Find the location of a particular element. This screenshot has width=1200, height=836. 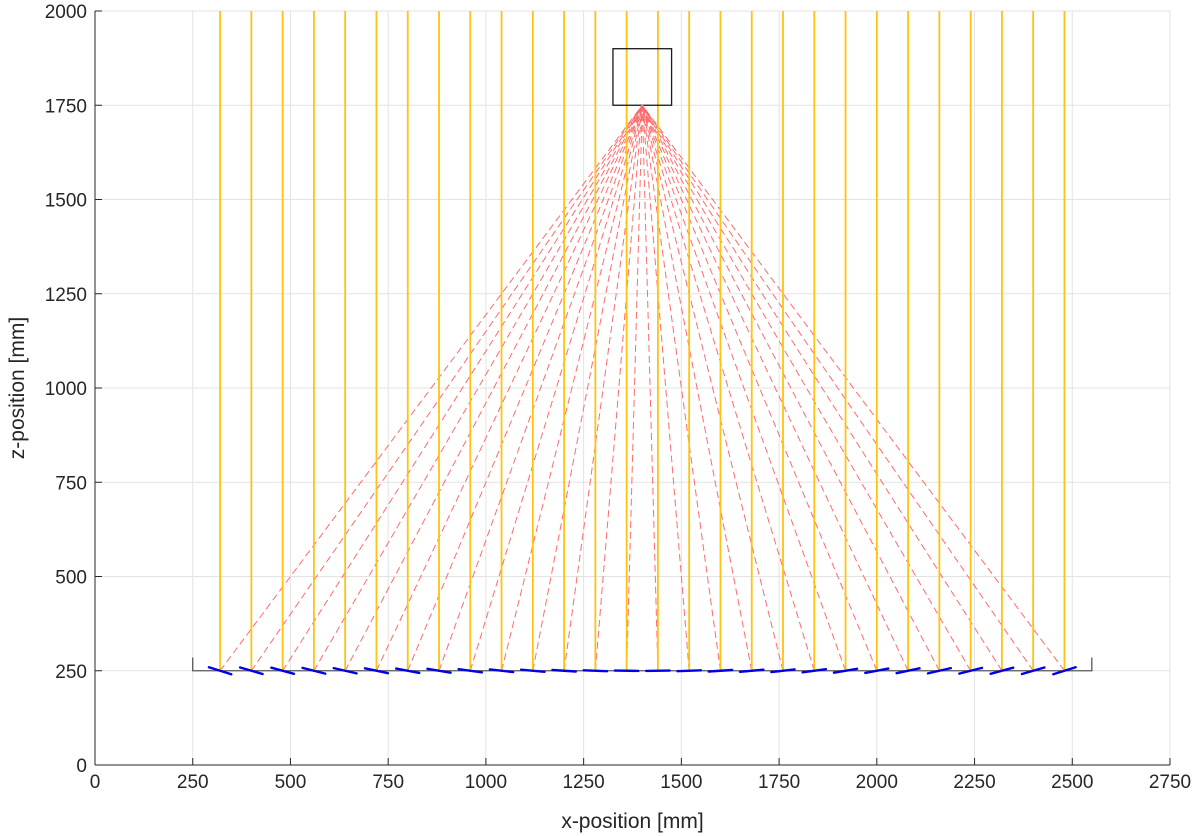

x-axis-label: x-position [mm] is located at coordinates (632, 821).